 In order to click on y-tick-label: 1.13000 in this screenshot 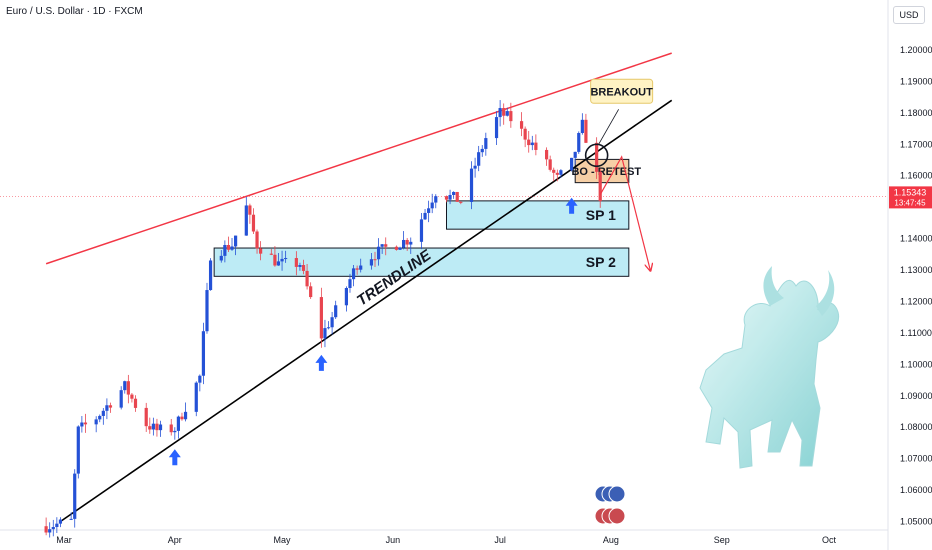, I will do `click(916, 270)`.